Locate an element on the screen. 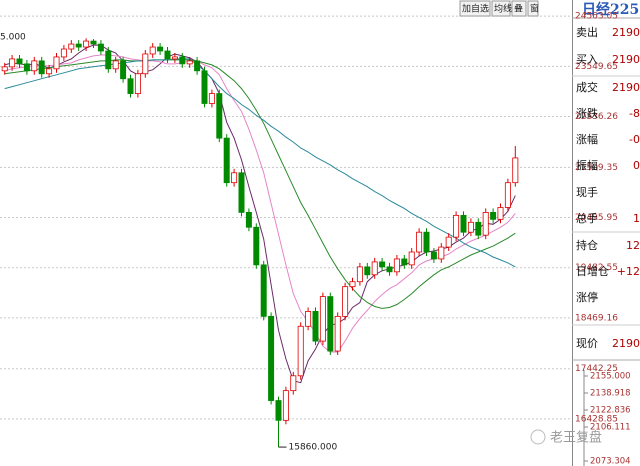 The height and width of the screenshot is (466, 640). y-tick-label: 16428.85 is located at coordinates (596, 419).